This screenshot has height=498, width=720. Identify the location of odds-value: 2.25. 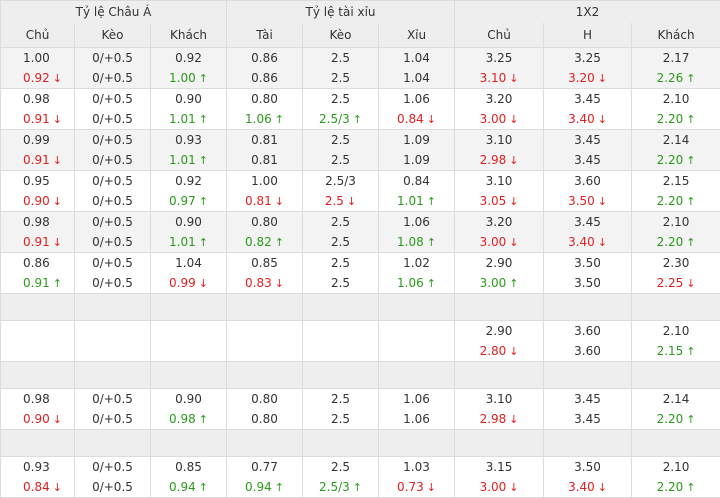
(670, 283).